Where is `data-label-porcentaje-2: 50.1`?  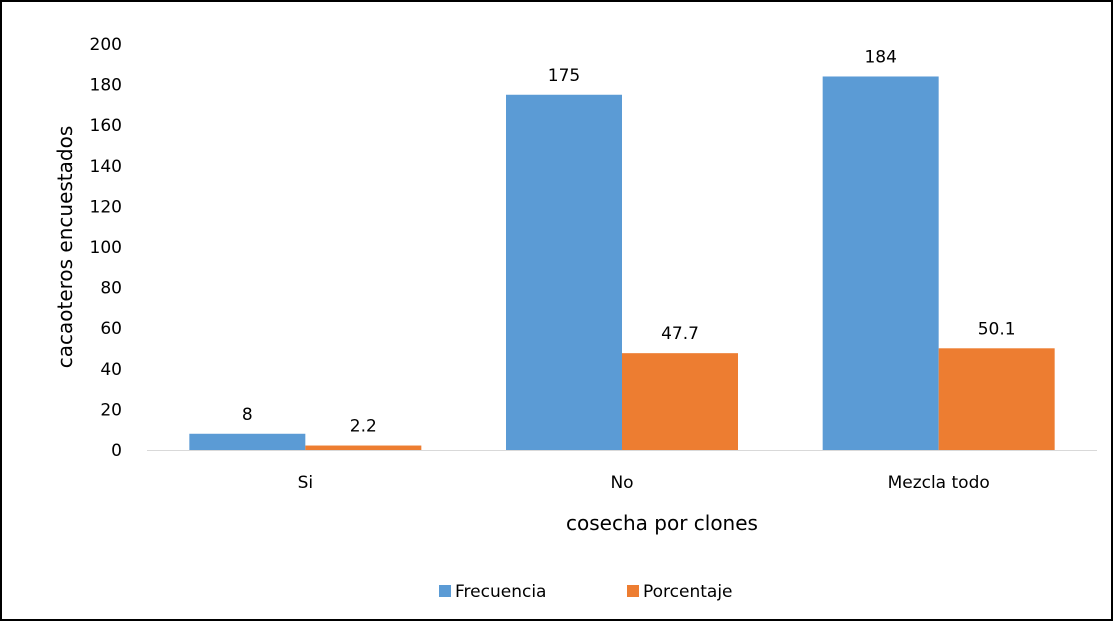 data-label-porcentaje-2: 50.1 is located at coordinates (997, 329).